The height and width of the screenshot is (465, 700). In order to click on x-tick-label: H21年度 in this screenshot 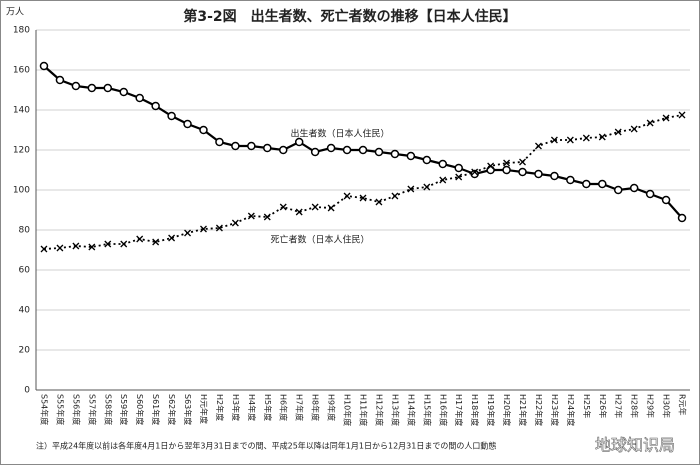, I will do `click(523, 410)`.